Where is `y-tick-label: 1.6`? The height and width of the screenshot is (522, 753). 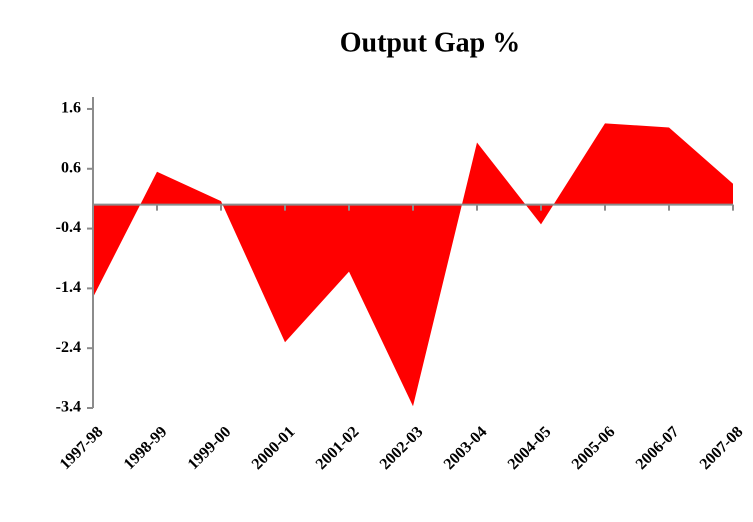 y-tick-label: 1.6 is located at coordinates (71, 108).